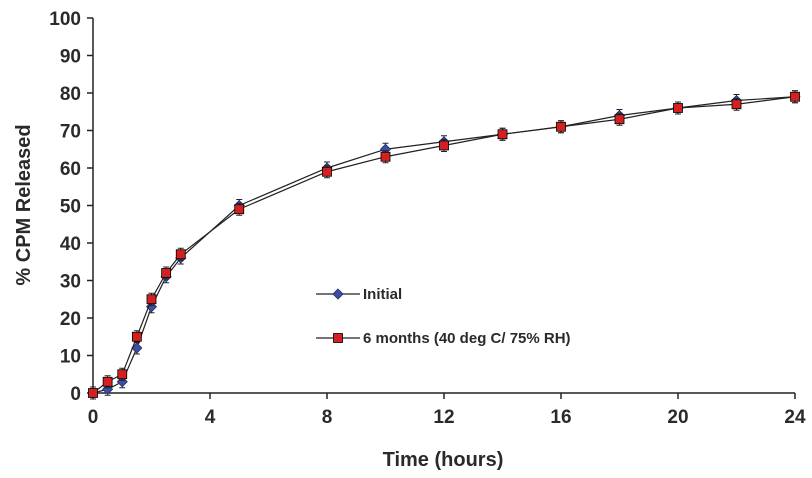  What do you see at coordinates (443, 316) in the screenshot?
I see `legend: Initial 6 months (40 deg C/ 75% RH)` at bounding box center [443, 316].